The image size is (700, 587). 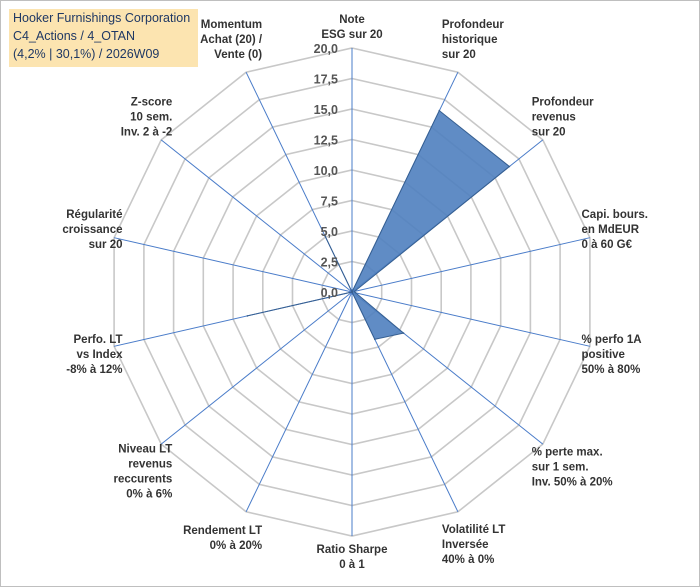 I want to click on axis-label-10: Perfo. LT vs Index -8% à 12%, so click(x=94, y=355).